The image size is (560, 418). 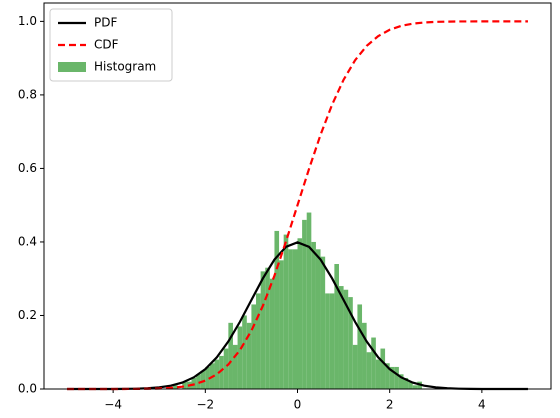 What do you see at coordinates (27, 389) in the screenshot?
I see `y-tick-label: 0.0` at bounding box center [27, 389].